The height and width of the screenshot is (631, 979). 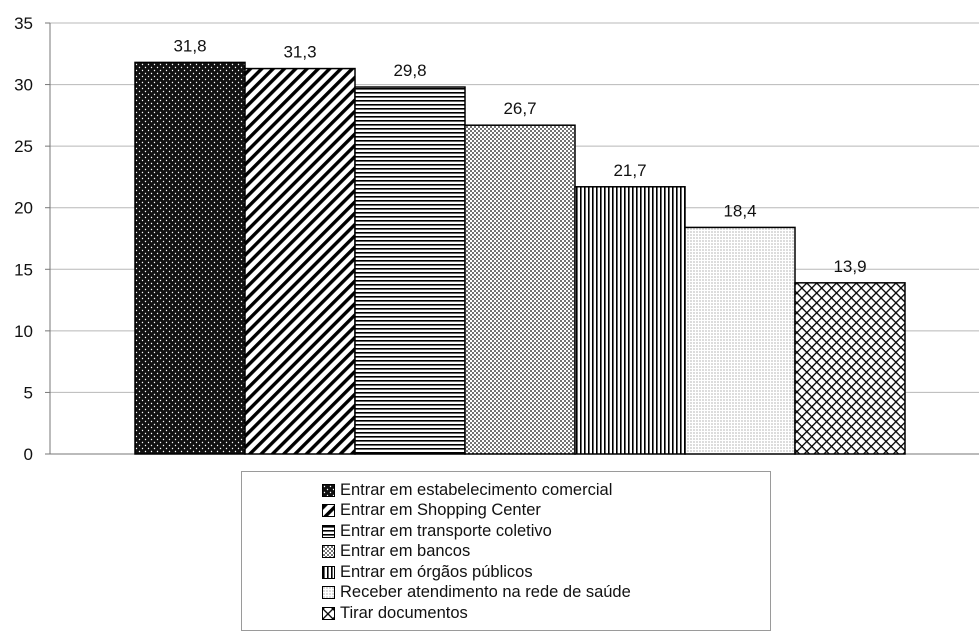 What do you see at coordinates (404, 612) in the screenshot?
I see `legend-label: Tirar documentos` at bounding box center [404, 612].